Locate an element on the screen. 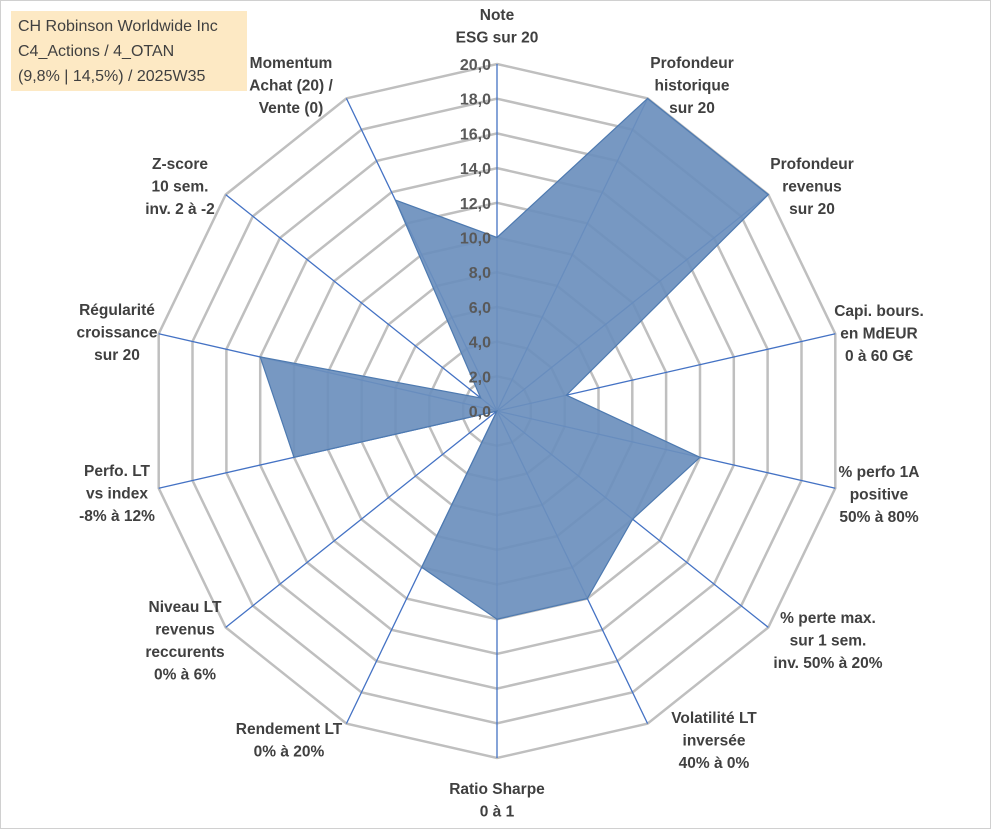 The image size is (991, 829). tick-label-8: 16,0 is located at coordinates (475, 134).